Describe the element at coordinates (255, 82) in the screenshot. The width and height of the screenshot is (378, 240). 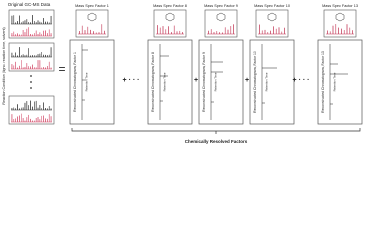
I see `chrom-label: Reconstructed Chromatogram, Factor 10` at that location.